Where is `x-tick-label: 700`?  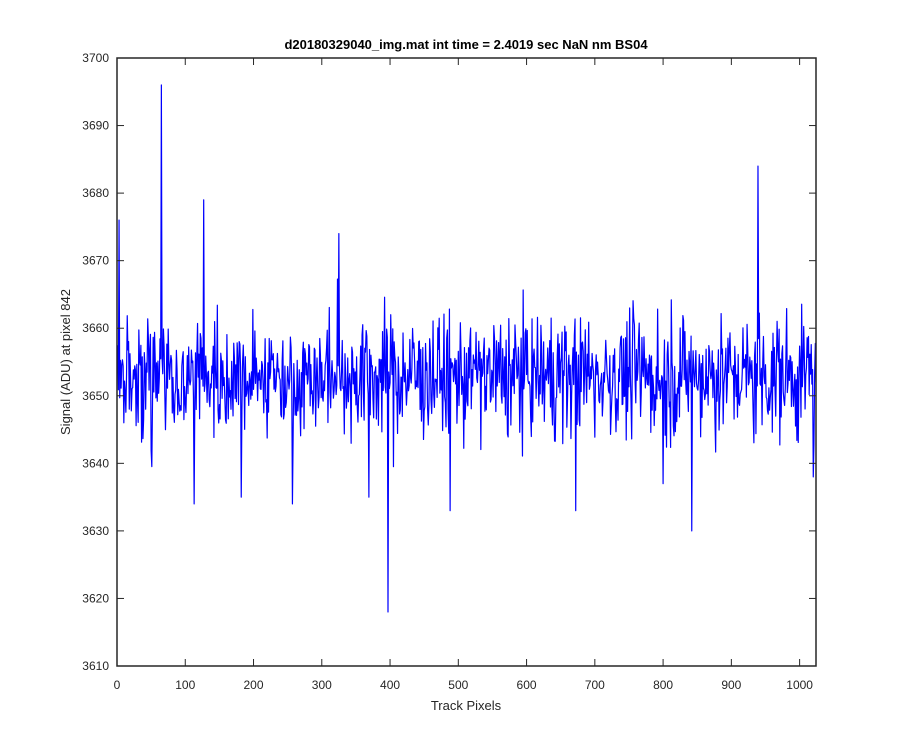 x-tick-label: 700 is located at coordinates (595, 685).